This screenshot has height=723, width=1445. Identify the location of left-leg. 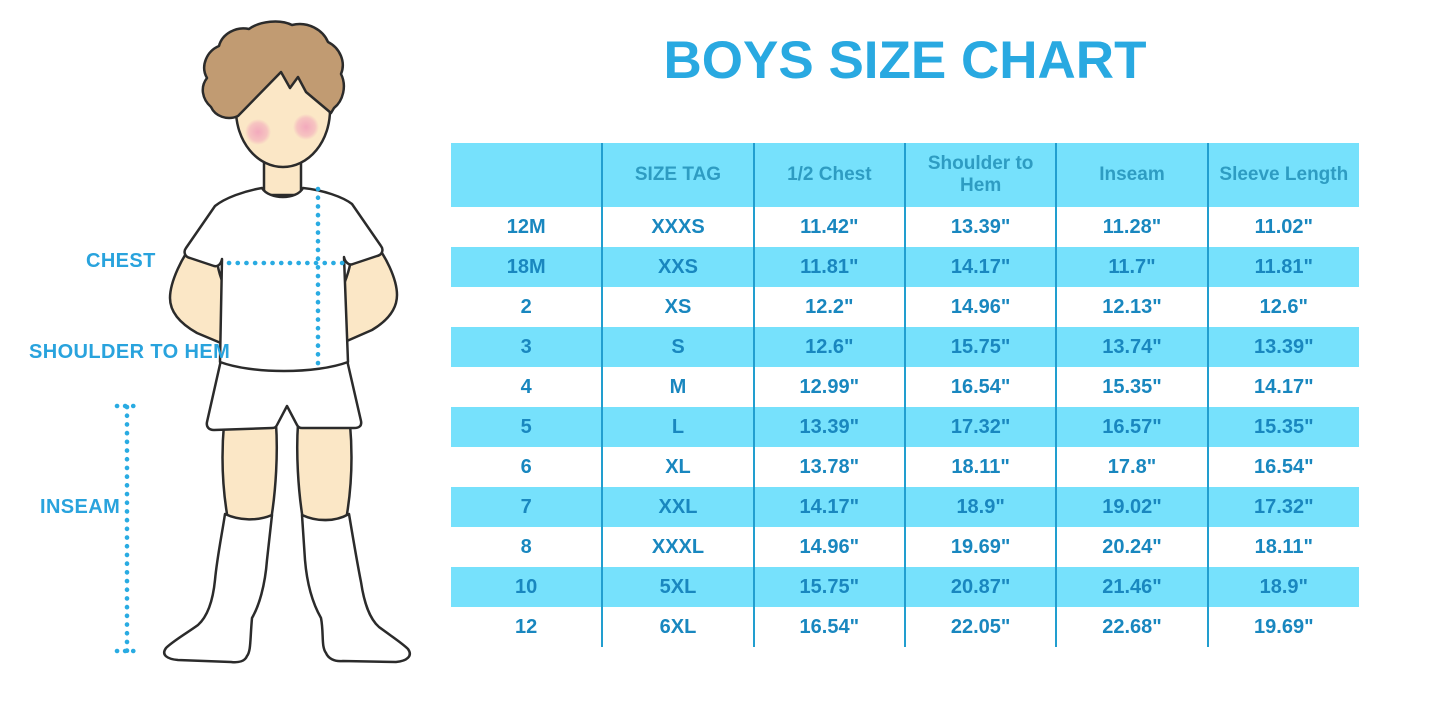
(249, 472).